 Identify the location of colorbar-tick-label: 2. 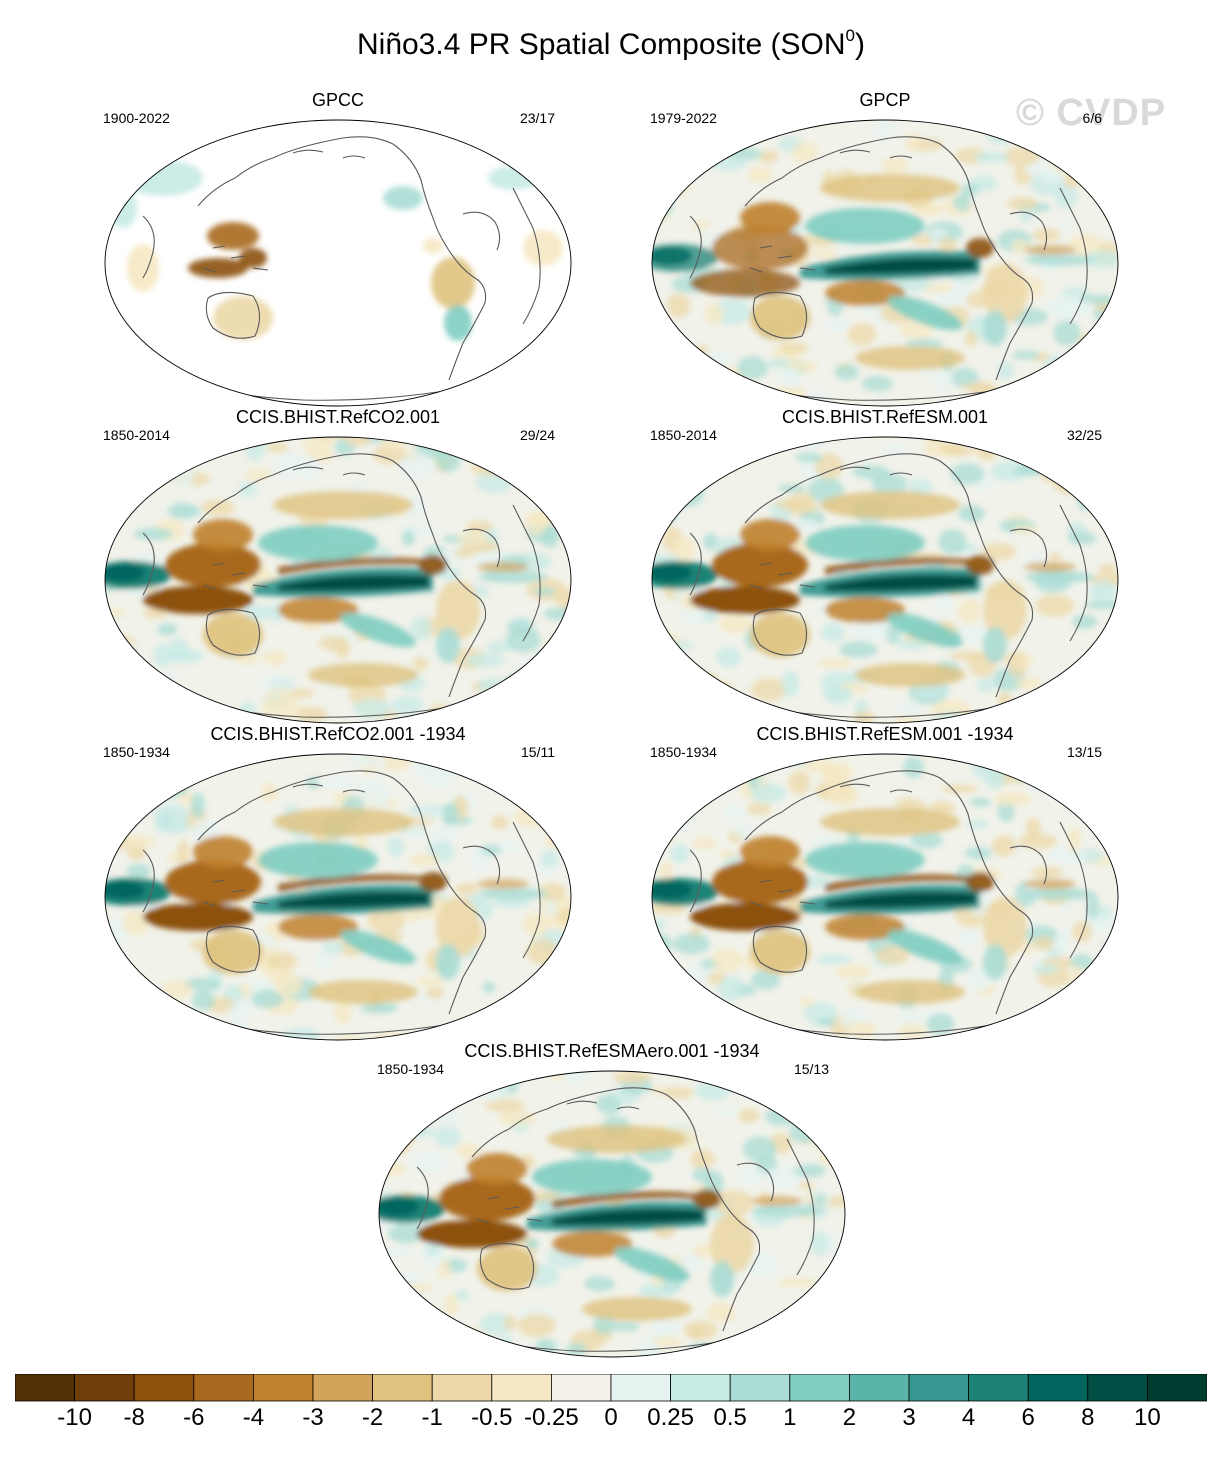
(849, 1417).